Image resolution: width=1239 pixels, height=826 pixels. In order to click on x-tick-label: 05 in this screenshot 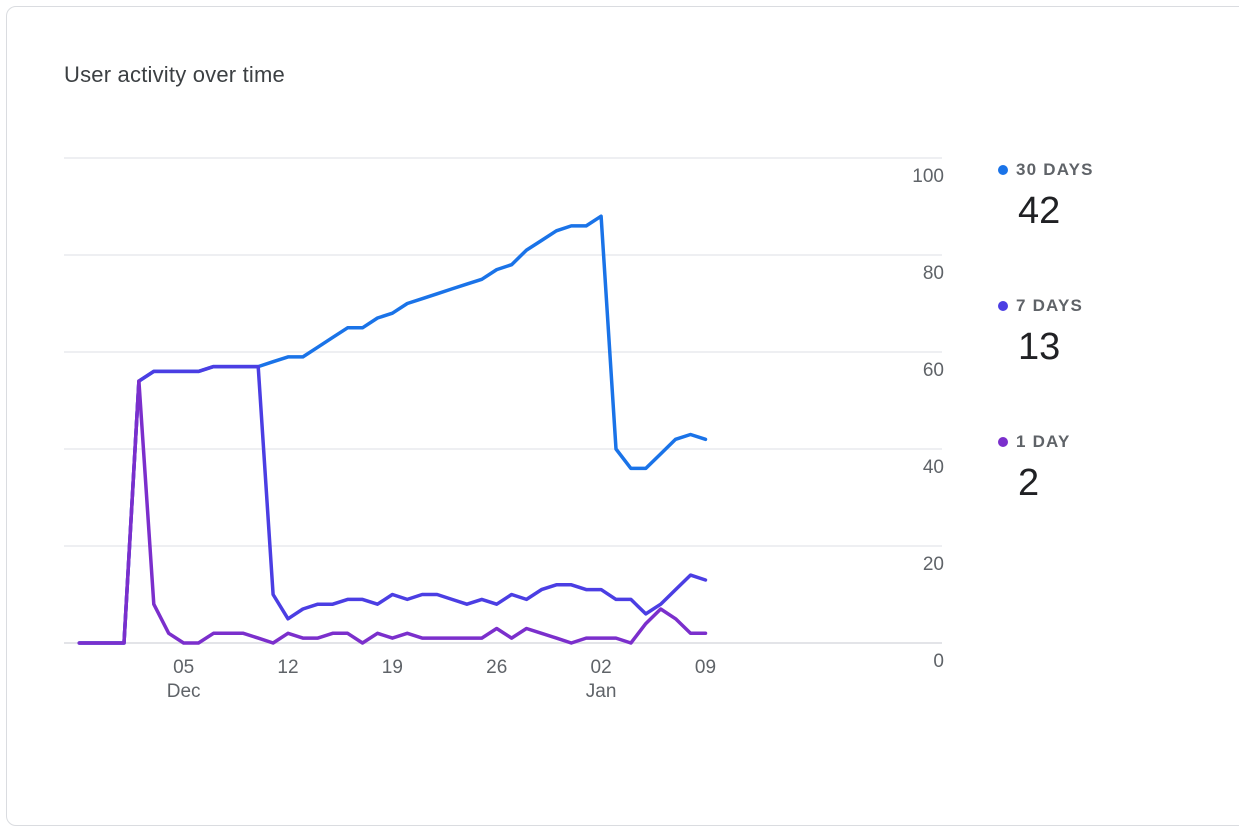, I will do `click(183, 667)`.